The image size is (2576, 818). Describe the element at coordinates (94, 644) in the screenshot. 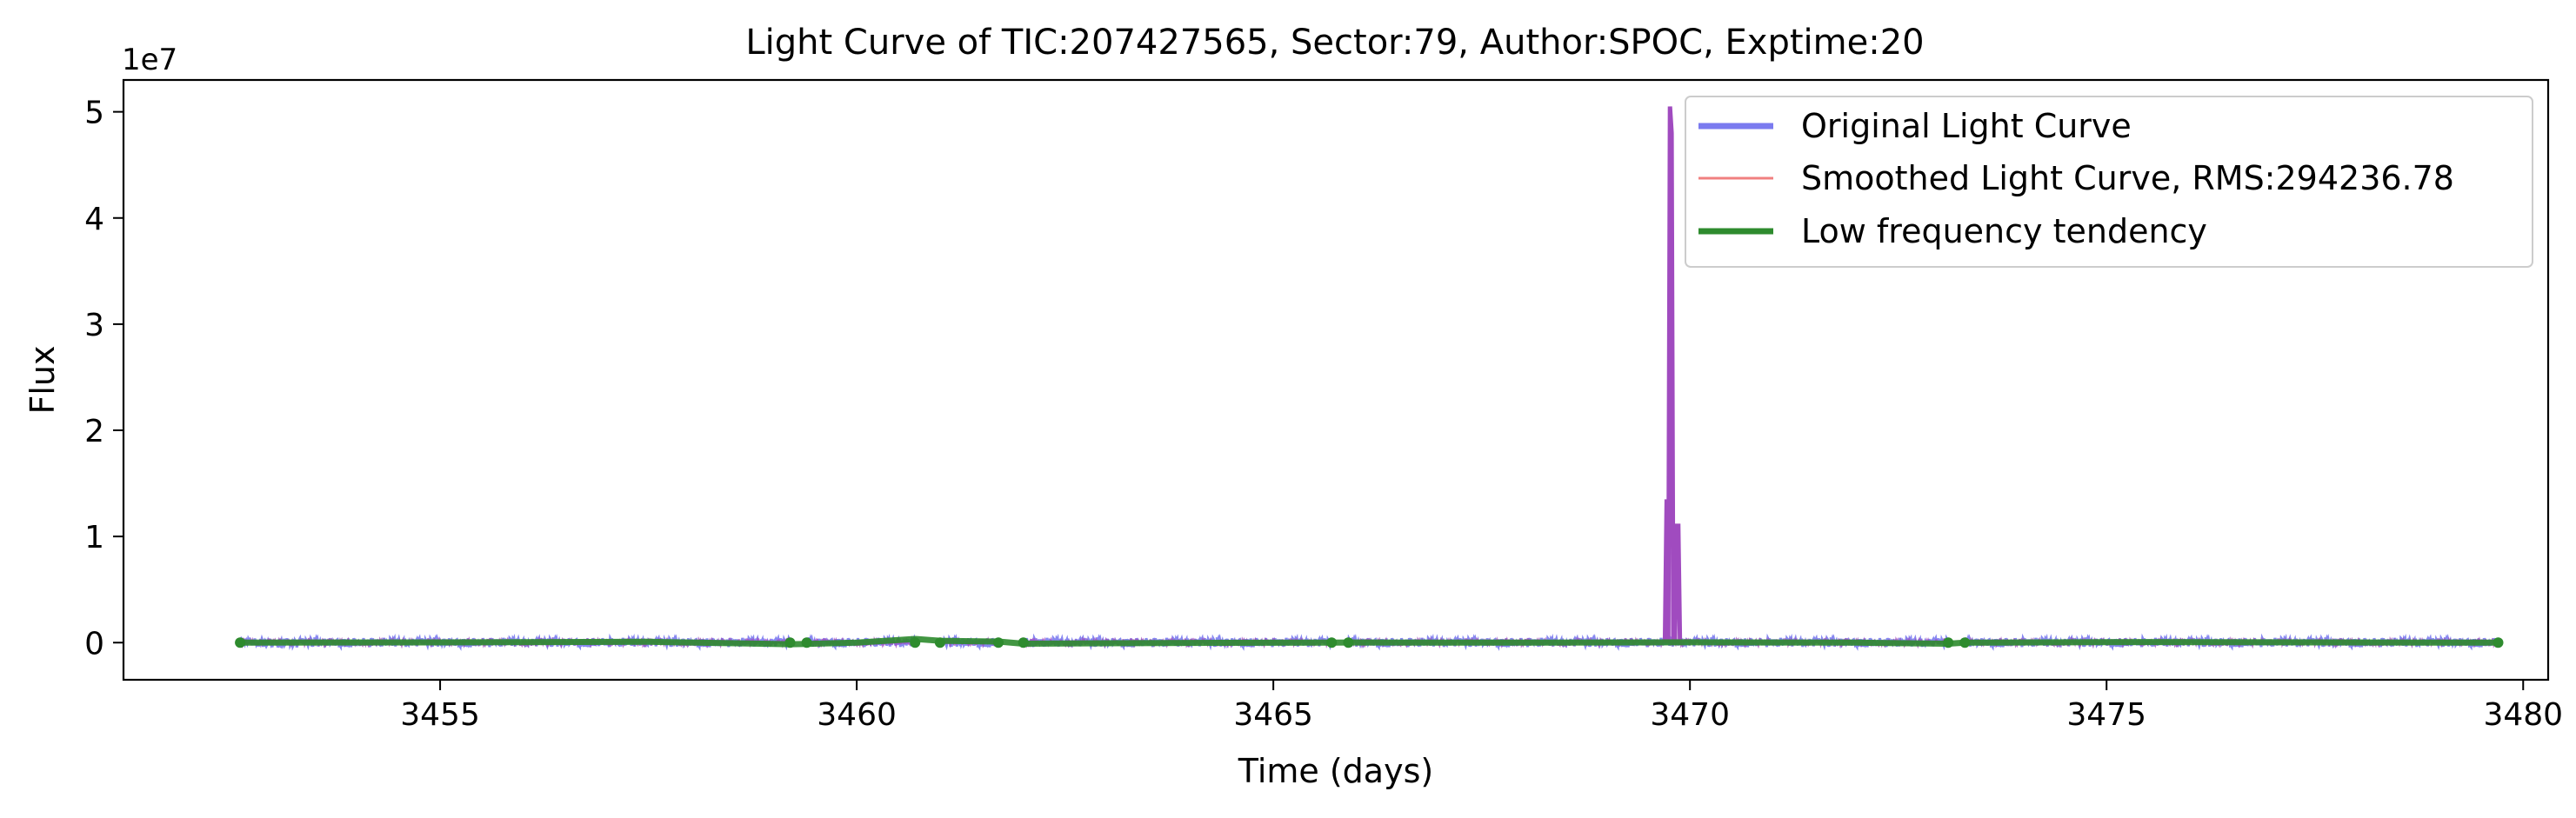

I see `y-tick-label: 0` at that location.